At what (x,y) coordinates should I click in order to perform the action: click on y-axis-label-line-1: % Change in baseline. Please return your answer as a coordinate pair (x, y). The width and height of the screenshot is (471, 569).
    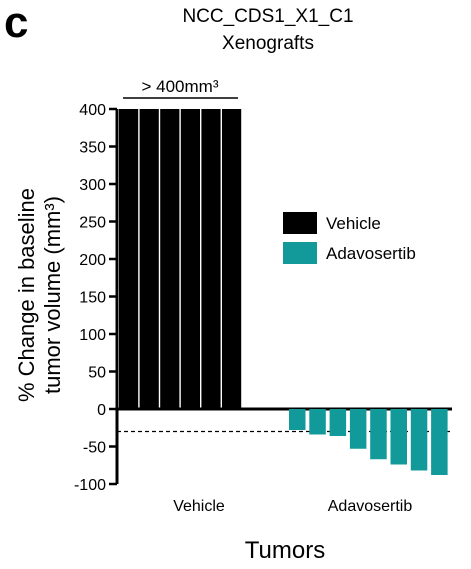
    Looking at the image, I should click on (26, 295).